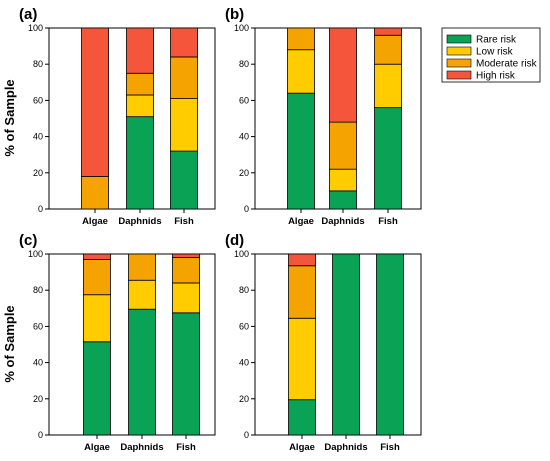  I want to click on panel-label: (b), so click(234, 14).